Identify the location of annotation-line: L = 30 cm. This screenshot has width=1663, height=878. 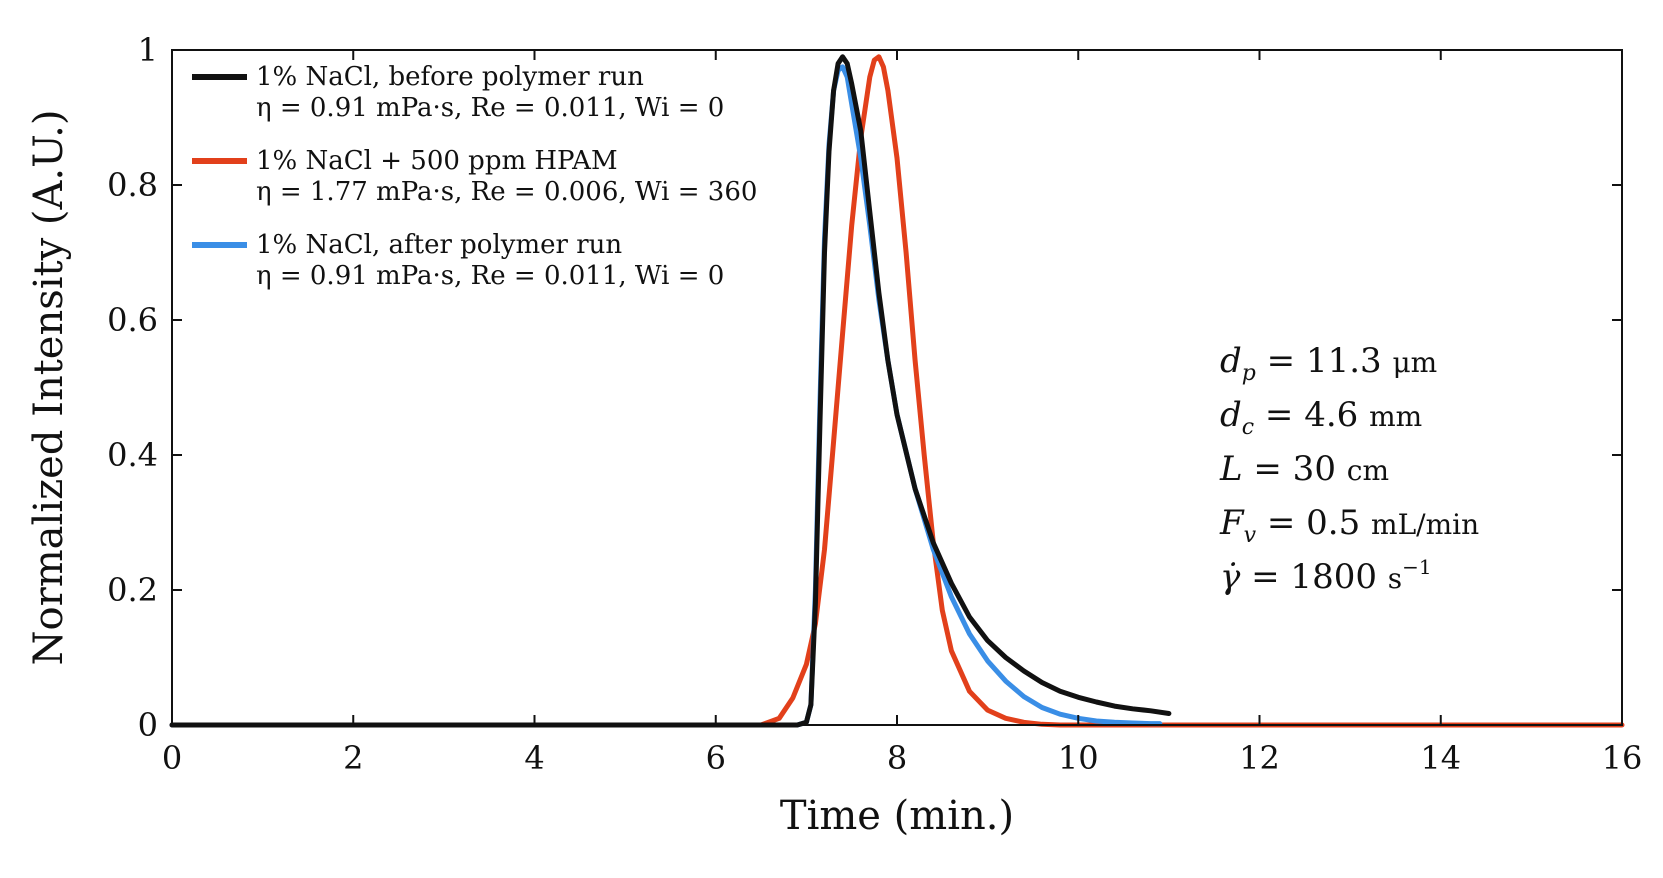
(1304, 469).